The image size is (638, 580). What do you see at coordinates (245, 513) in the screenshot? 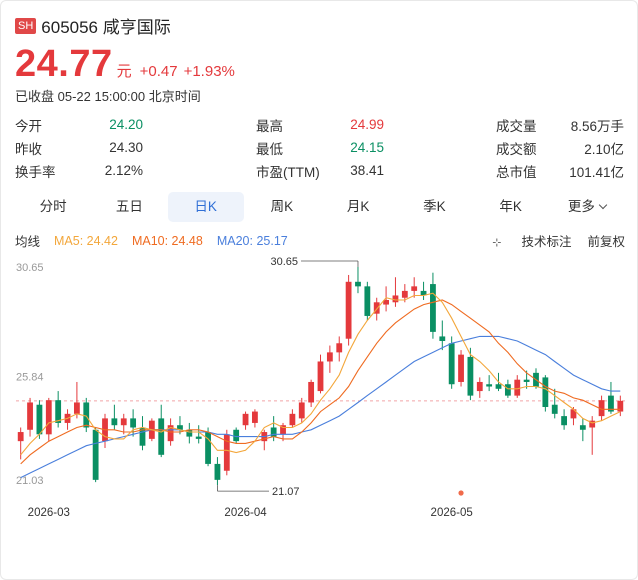
I see `x-tick-label: 2026-04` at bounding box center [245, 513].